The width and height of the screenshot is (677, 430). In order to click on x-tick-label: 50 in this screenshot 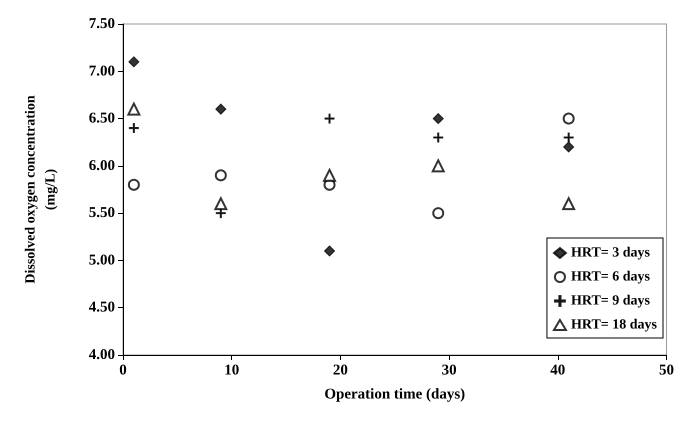, I will do `click(666, 370)`.